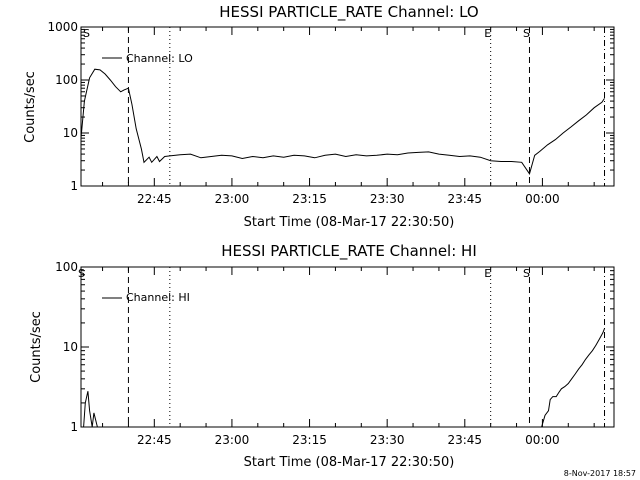 The image size is (640, 480). What do you see at coordinates (159, 58) in the screenshot?
I see `legend-entry-lo: Channel: LO` at bounding box center [159, 58].